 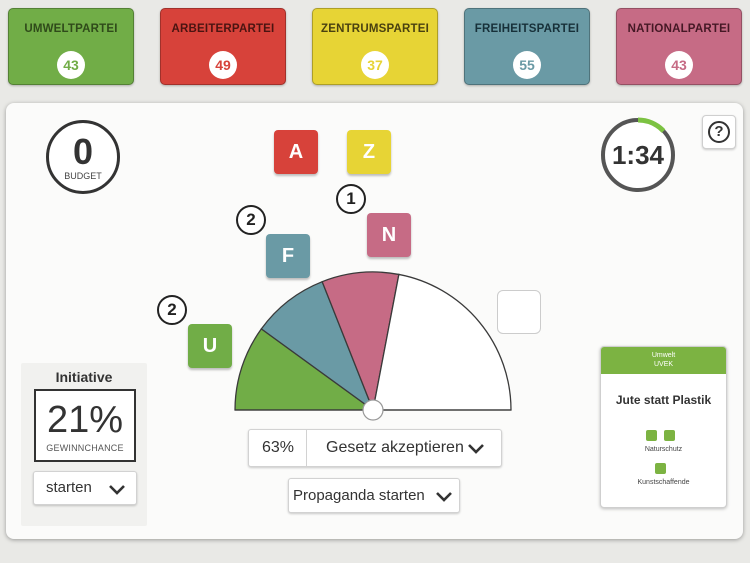 I want to click on timer-value: 1:34, so click(x=638, y=155).